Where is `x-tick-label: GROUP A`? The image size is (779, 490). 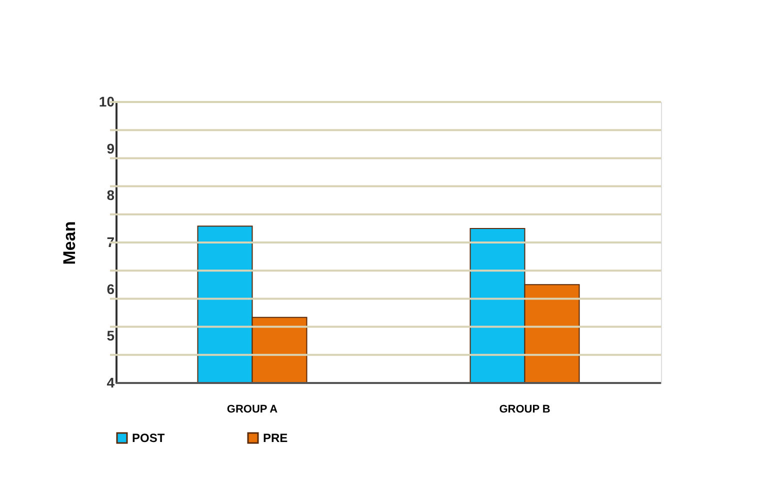 x-tick-label: GROUP A is located at coordinates (252, 410).